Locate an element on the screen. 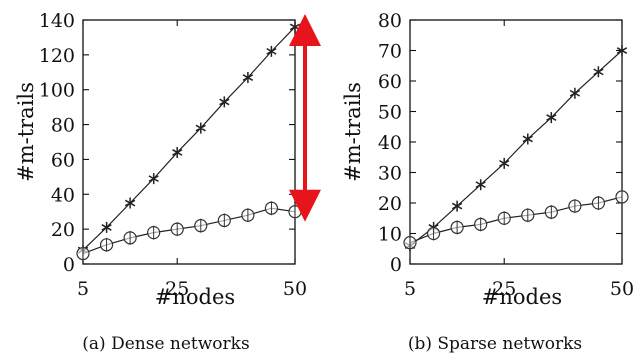 Image resolution: width=633 pixels, height=359 pixels. subfigure-caption: (a) Dense networks is located at coordinates (165, 344).